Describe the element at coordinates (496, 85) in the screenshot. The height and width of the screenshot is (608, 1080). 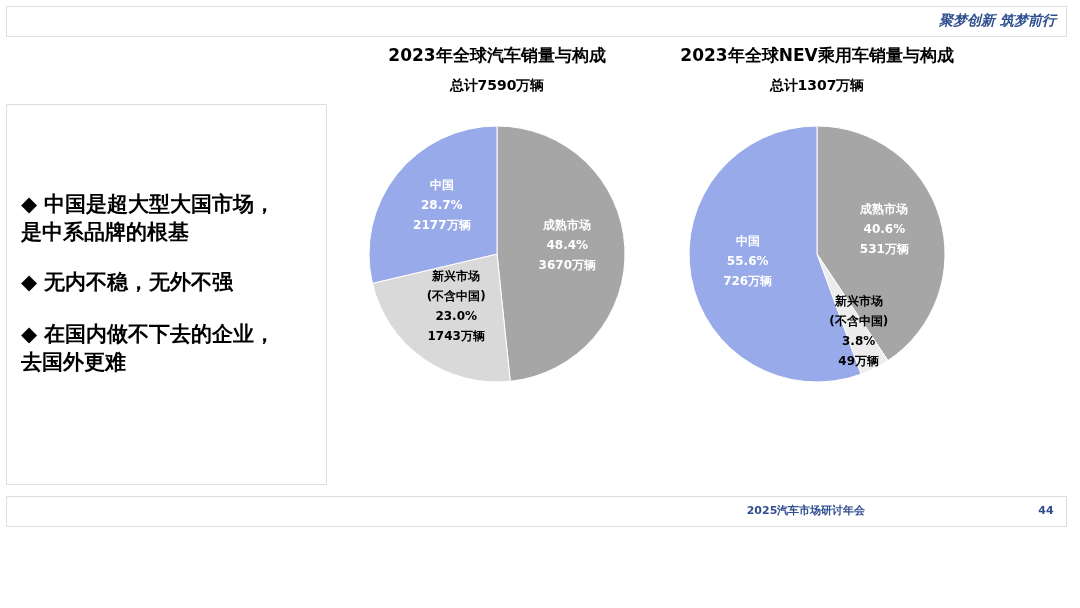
I see `chart-subtitle: 总计7590万辆` at that location.